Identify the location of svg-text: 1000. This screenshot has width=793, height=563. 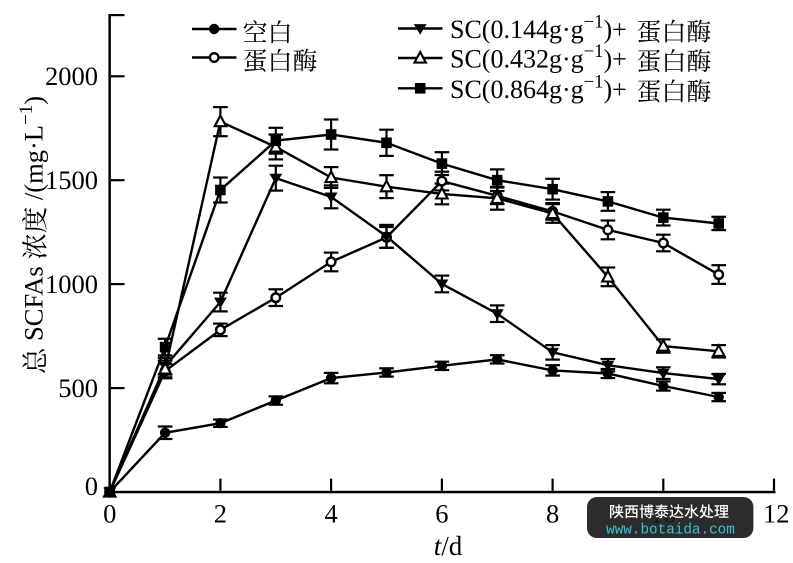
(71, 284).